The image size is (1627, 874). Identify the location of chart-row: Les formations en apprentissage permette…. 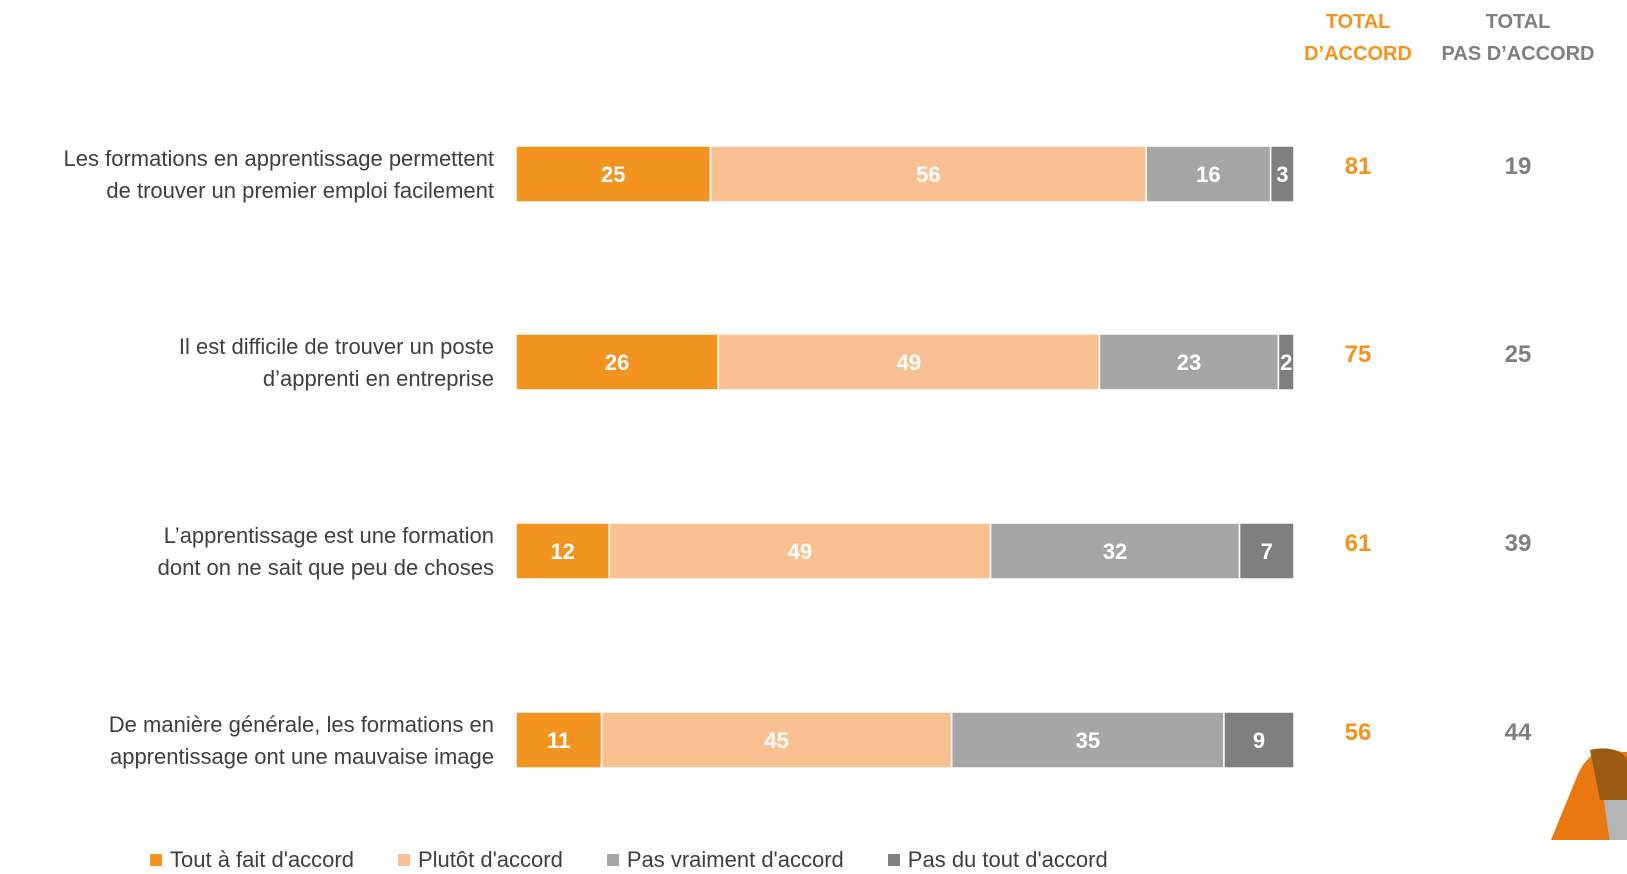
(798, 174).